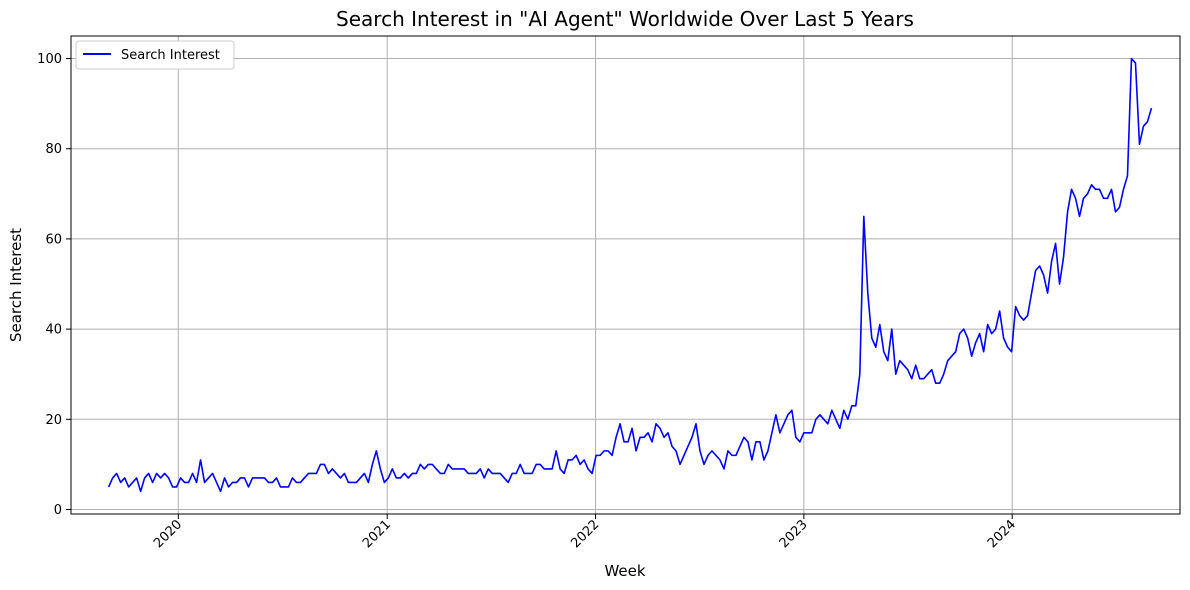  What do you see at coordinates (53, 420) in the screenshot?
I see `y-tick-label: 20` at bounding box center [53, 420].